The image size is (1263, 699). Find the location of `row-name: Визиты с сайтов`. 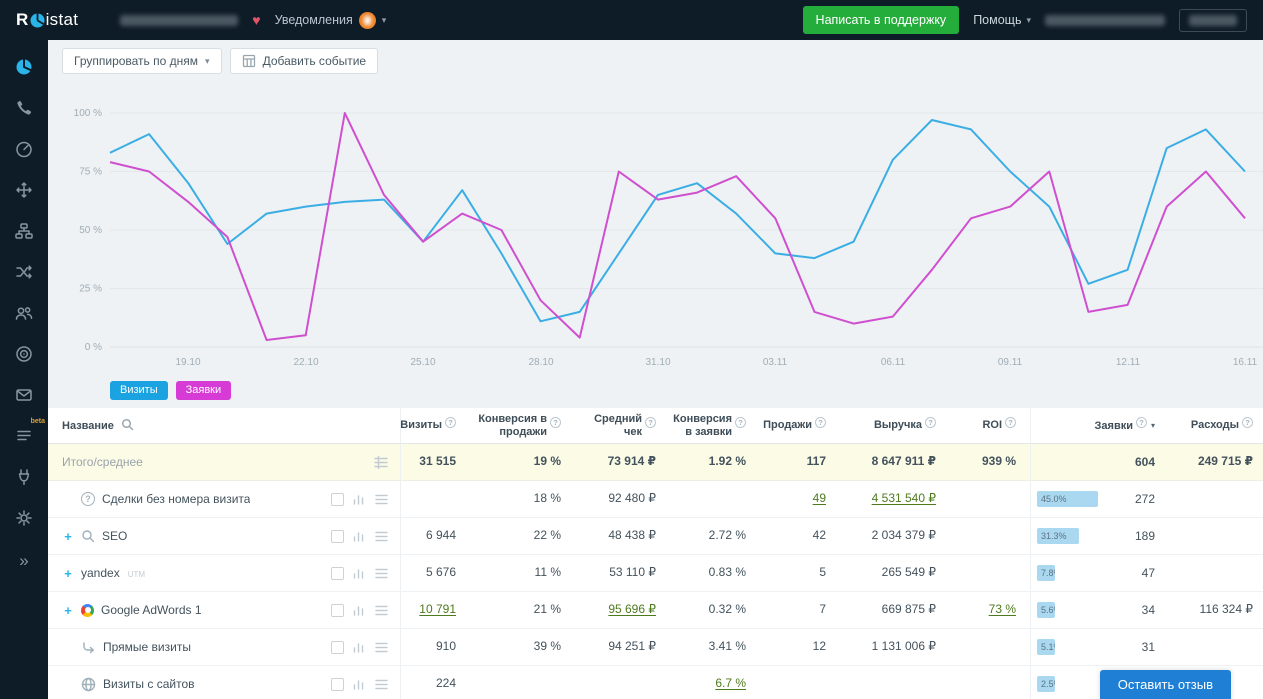

row-name: Визиты с сайтов is located at coordinates (149, 684).